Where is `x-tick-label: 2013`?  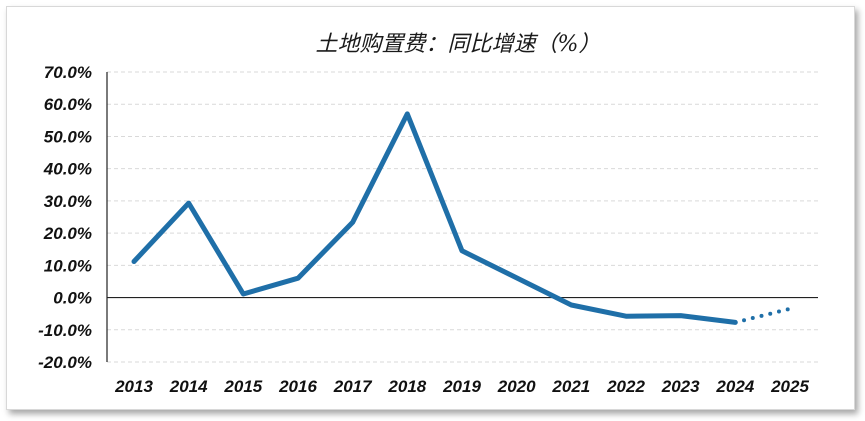 x-tick-label: 2013 is located at coordinates (133, 386).